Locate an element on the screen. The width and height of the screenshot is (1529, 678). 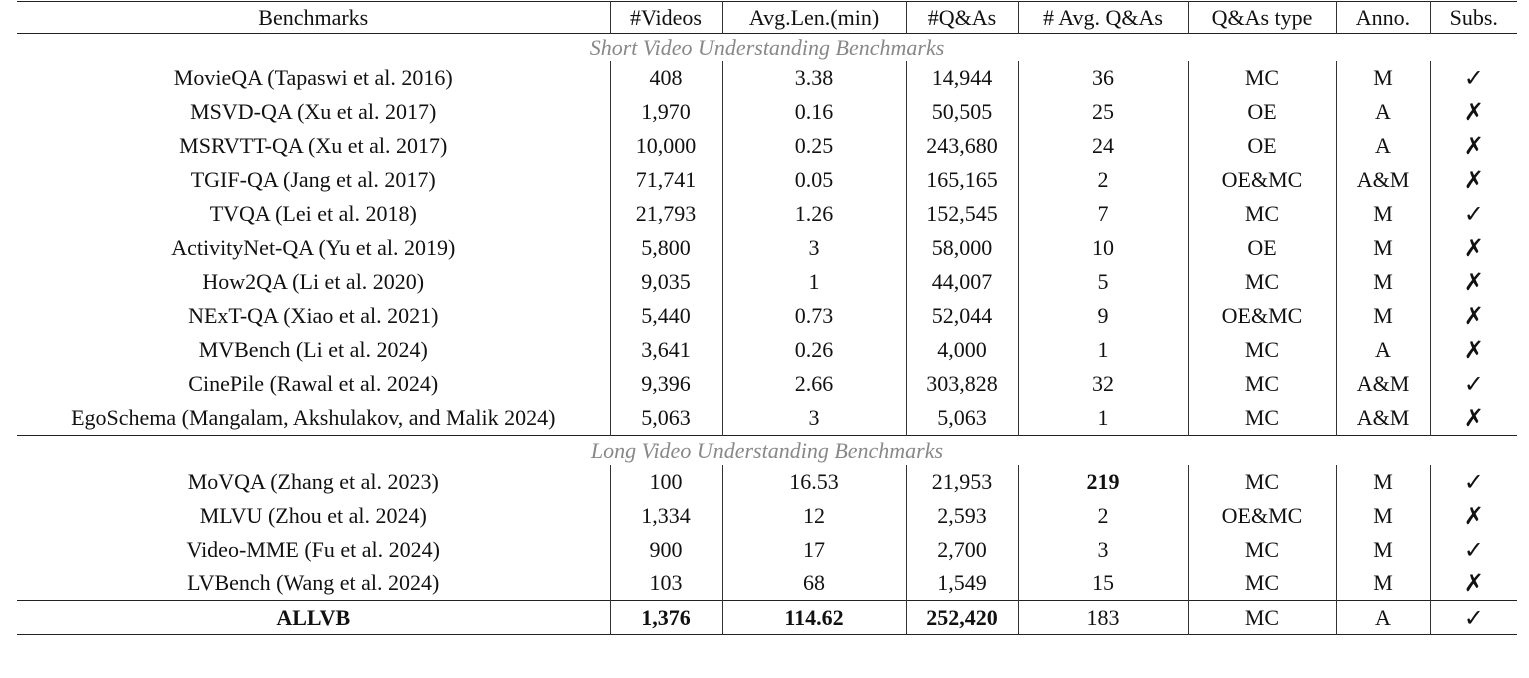
cell-name: NExT-QA (Xiao et al. 2021) is located at coordinates (313, 315).